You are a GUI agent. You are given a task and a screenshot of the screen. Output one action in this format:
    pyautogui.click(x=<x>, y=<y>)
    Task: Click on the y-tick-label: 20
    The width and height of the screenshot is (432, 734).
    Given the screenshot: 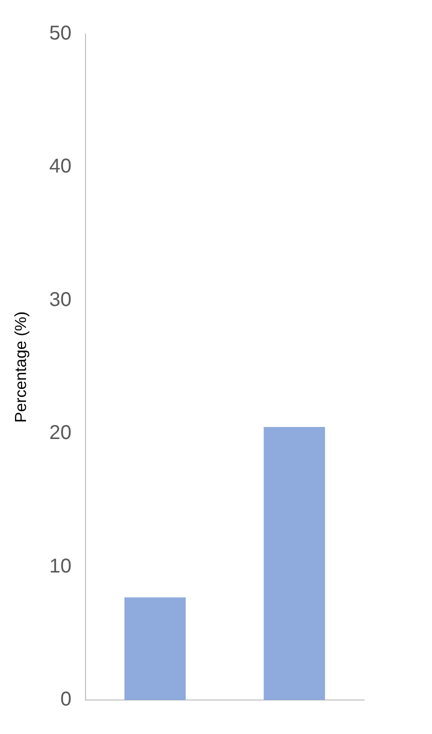 What is the action you would take?
    pyautogui.click(x=60, y=433)
    